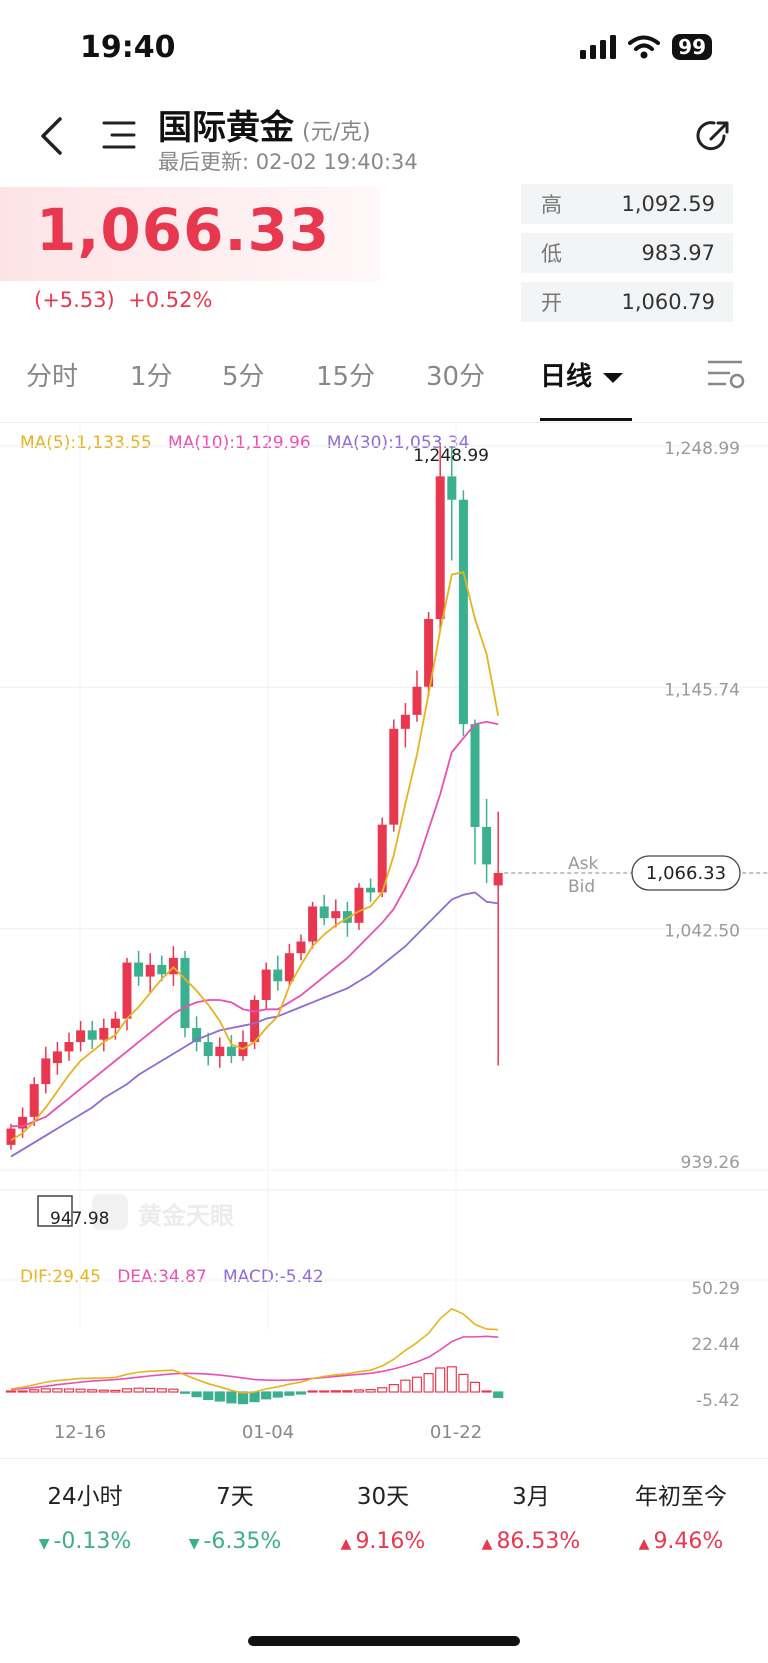 The width and height of the screenshot is (768, 1663). I want to click on title-text: 国际黄金, so click(226, 128).